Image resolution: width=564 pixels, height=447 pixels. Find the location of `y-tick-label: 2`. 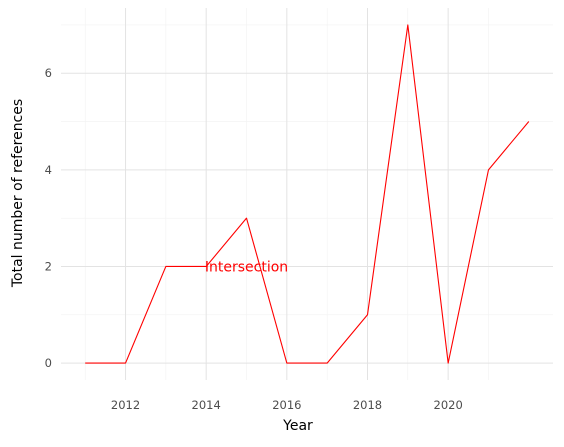

y-tick-label: 2 is located at coordinates (48, 266).